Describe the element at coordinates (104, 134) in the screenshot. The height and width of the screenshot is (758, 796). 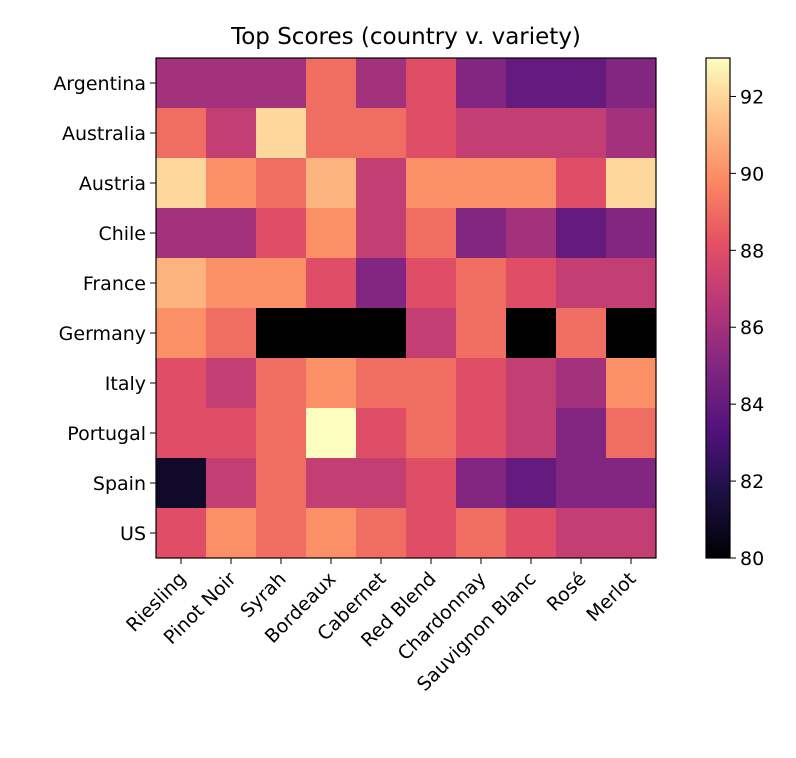
I see `y-tick-label: Australia` at that location.